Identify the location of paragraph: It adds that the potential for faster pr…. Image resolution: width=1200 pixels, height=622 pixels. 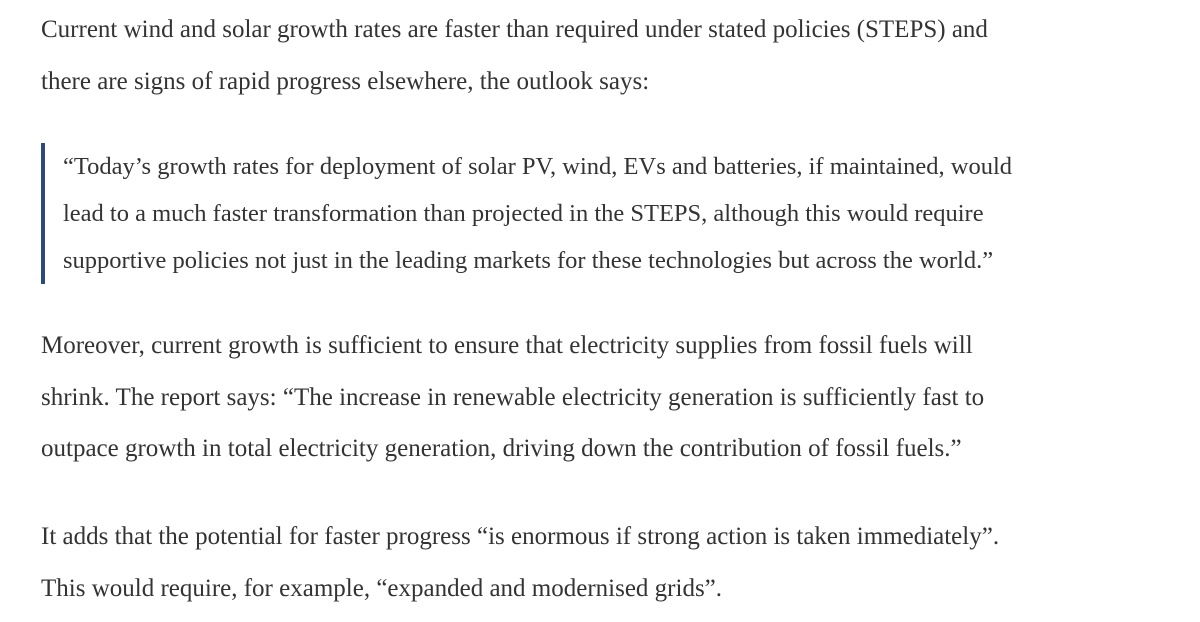
(520, 562).